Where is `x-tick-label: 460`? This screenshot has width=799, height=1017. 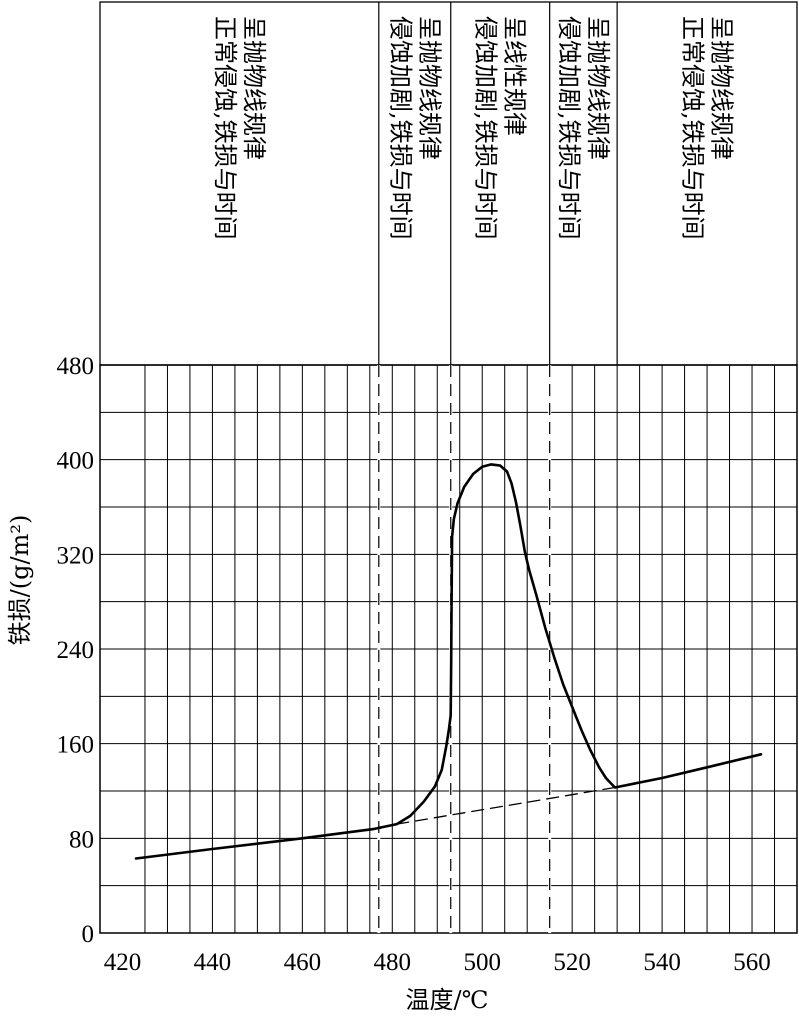 x-tick-label: 460 is located at coordinates (303, 962).